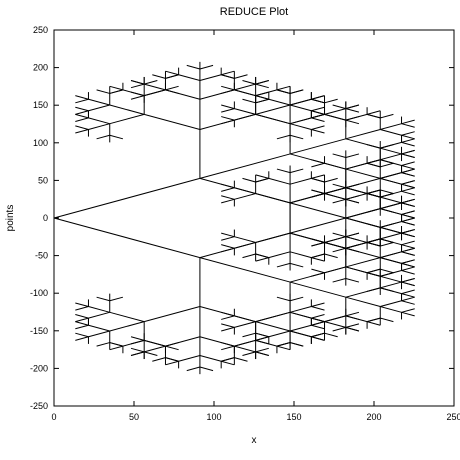 The width and height of the screenshot is (460, 460). Describe the element at coordinates (453, 417) in the screenshot. I see `x-tick-label: 250` at that location.